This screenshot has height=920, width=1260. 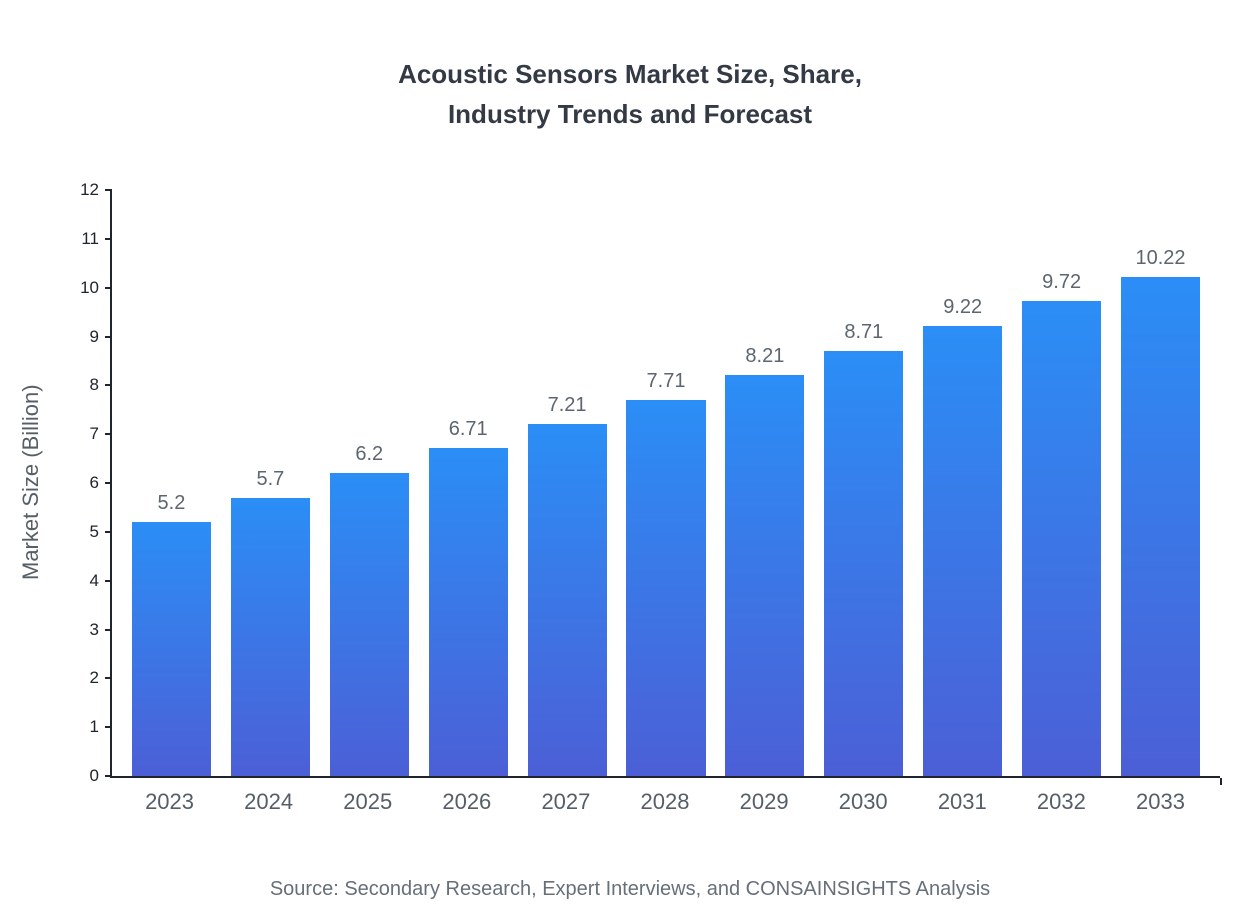 I want to click on bar-rect-2030, so click(x=864, y=563).